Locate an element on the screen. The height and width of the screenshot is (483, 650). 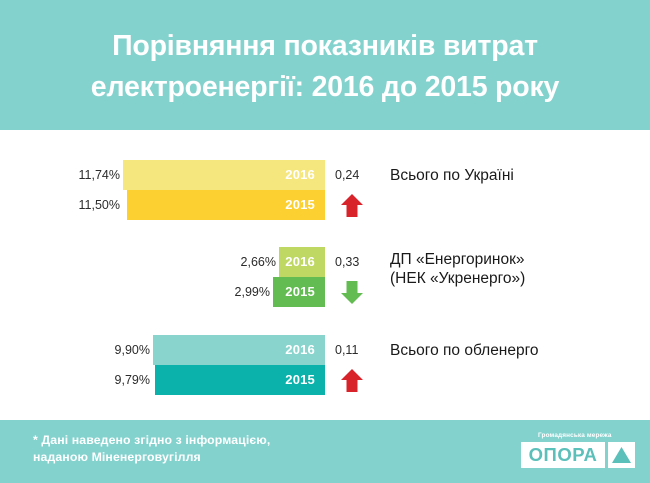
bar-value-label: 11,50% is located at coordinates (99, 205).